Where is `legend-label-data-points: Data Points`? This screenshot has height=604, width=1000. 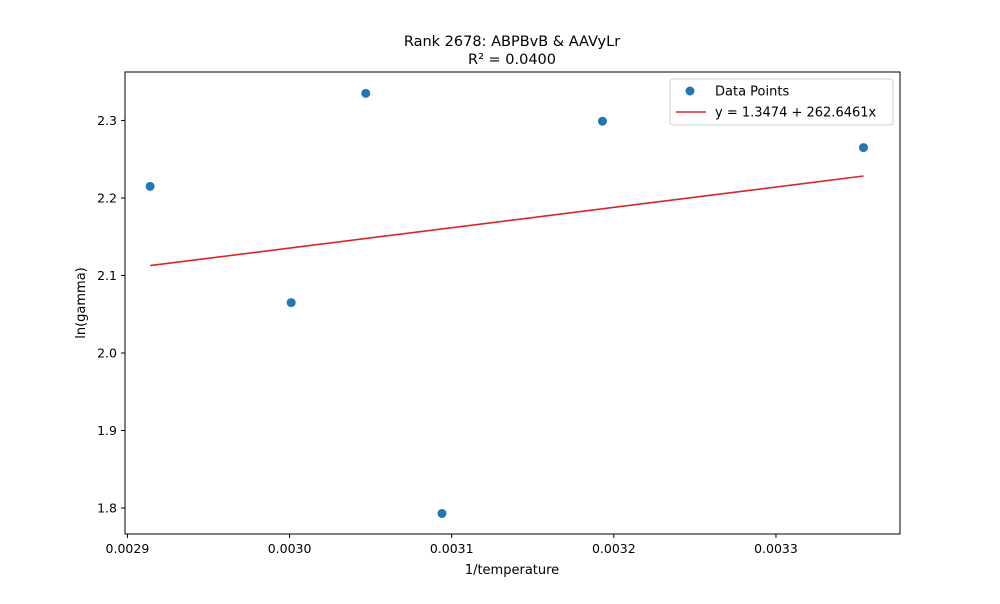
legend-label-data-points: Data Points is located at coordinates (752, 92).